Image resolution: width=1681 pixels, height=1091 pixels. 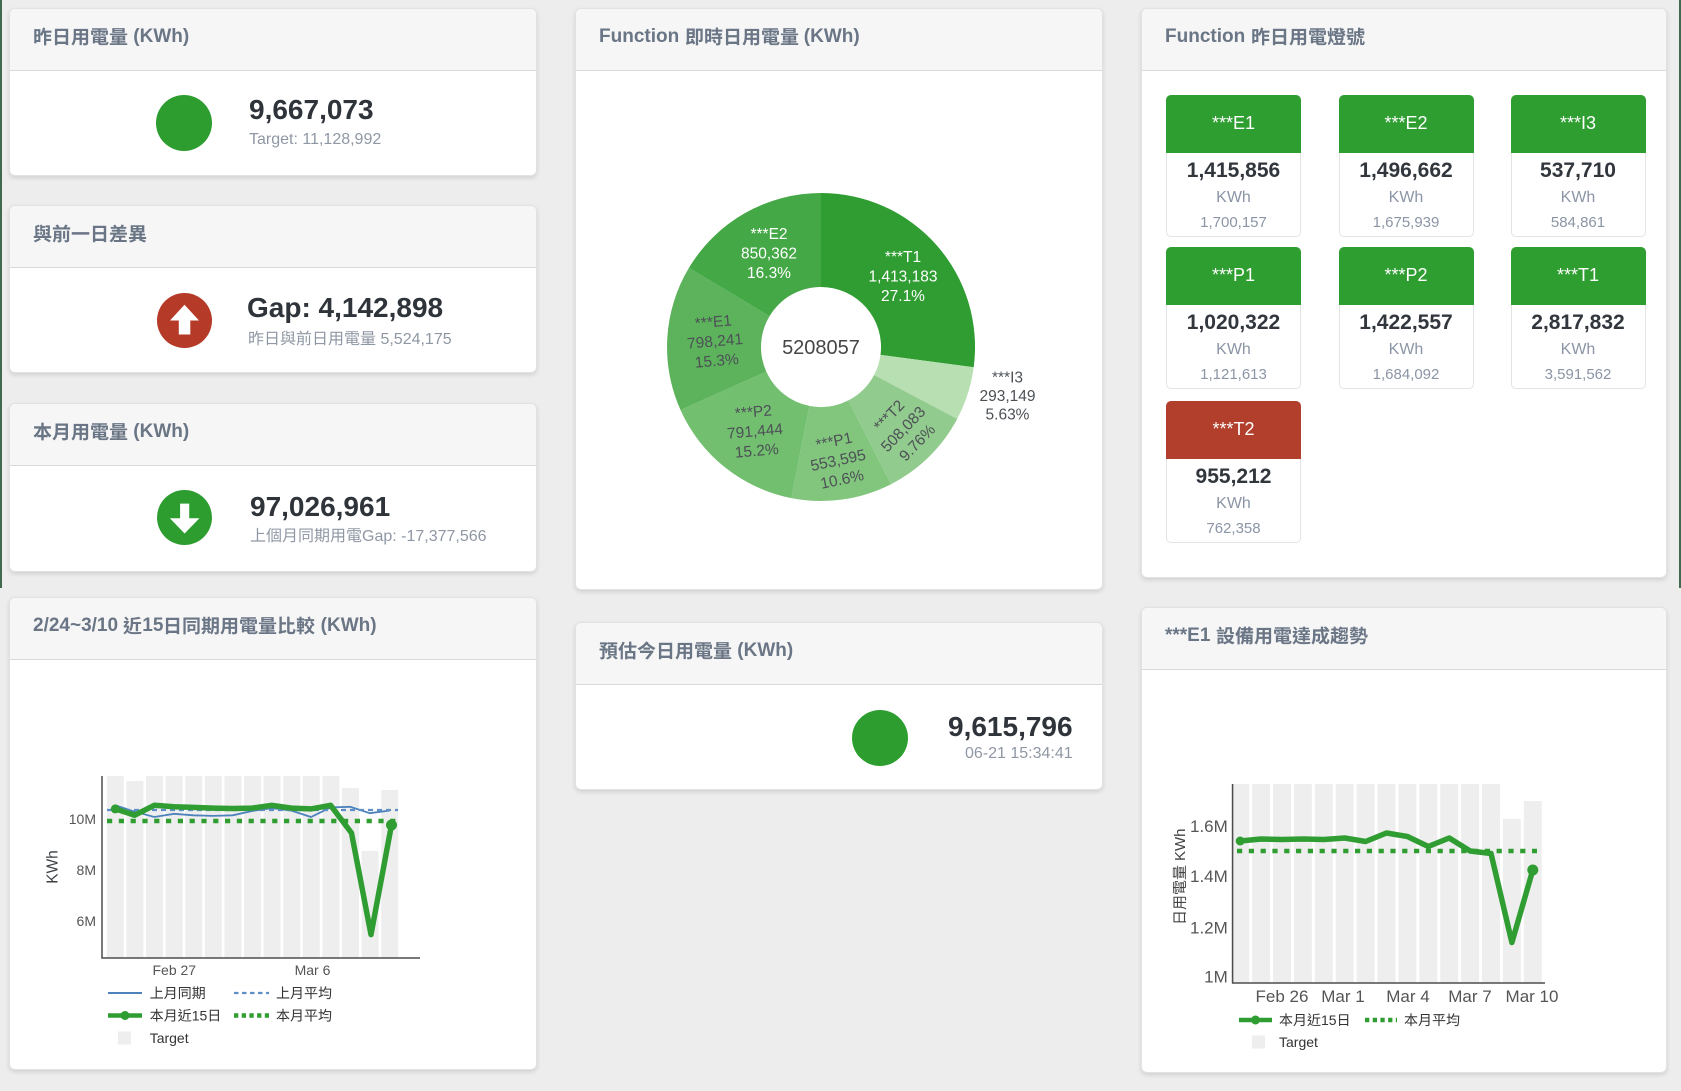 I want to click on svg-text: Feb 26, so click(x=1282, y=996).